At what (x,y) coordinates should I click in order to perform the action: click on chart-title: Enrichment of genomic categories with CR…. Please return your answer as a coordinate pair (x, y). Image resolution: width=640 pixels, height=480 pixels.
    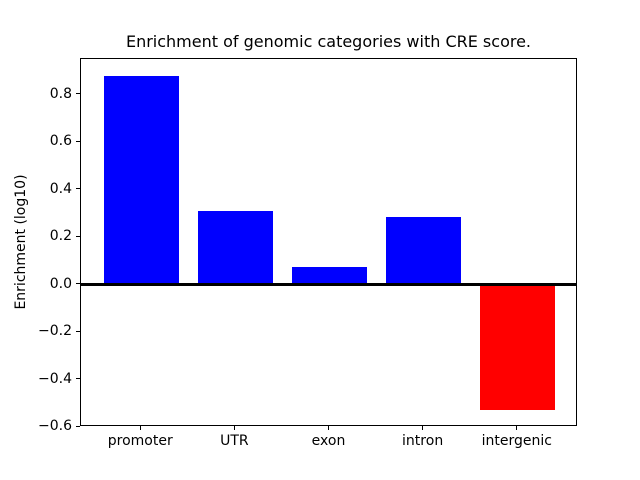
    Looking at the image, I should click on (328, 41).